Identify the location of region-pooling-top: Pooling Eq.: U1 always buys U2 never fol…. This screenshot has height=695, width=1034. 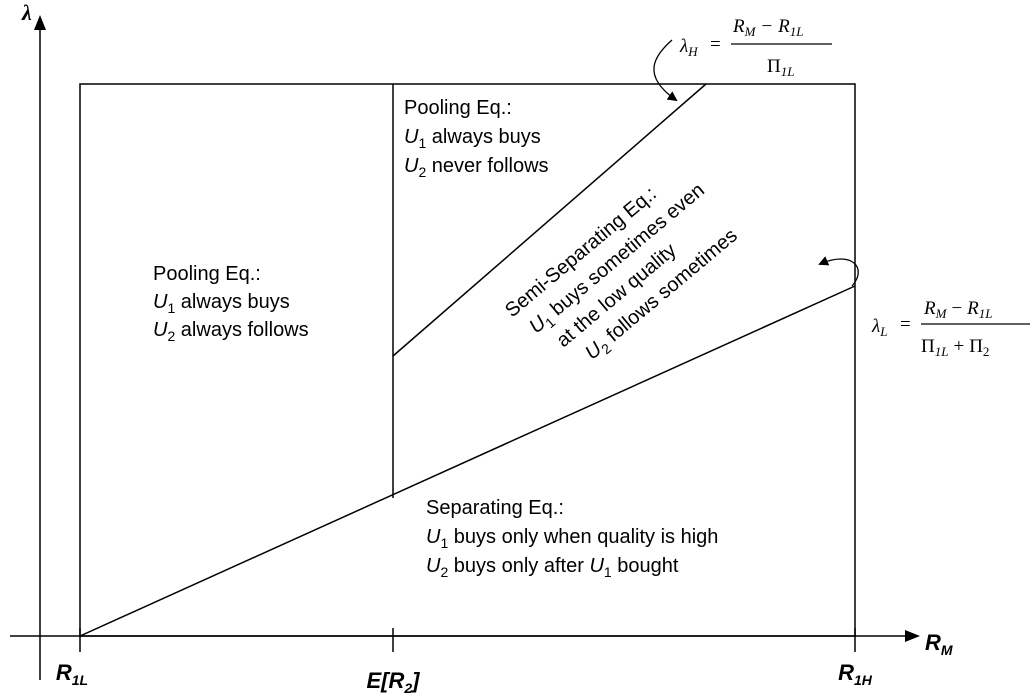
(476, 138).